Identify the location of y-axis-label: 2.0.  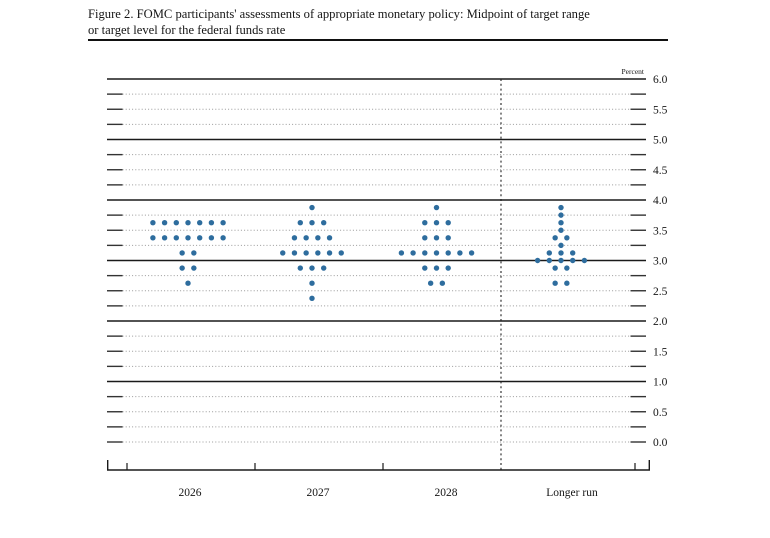
(660, 322).